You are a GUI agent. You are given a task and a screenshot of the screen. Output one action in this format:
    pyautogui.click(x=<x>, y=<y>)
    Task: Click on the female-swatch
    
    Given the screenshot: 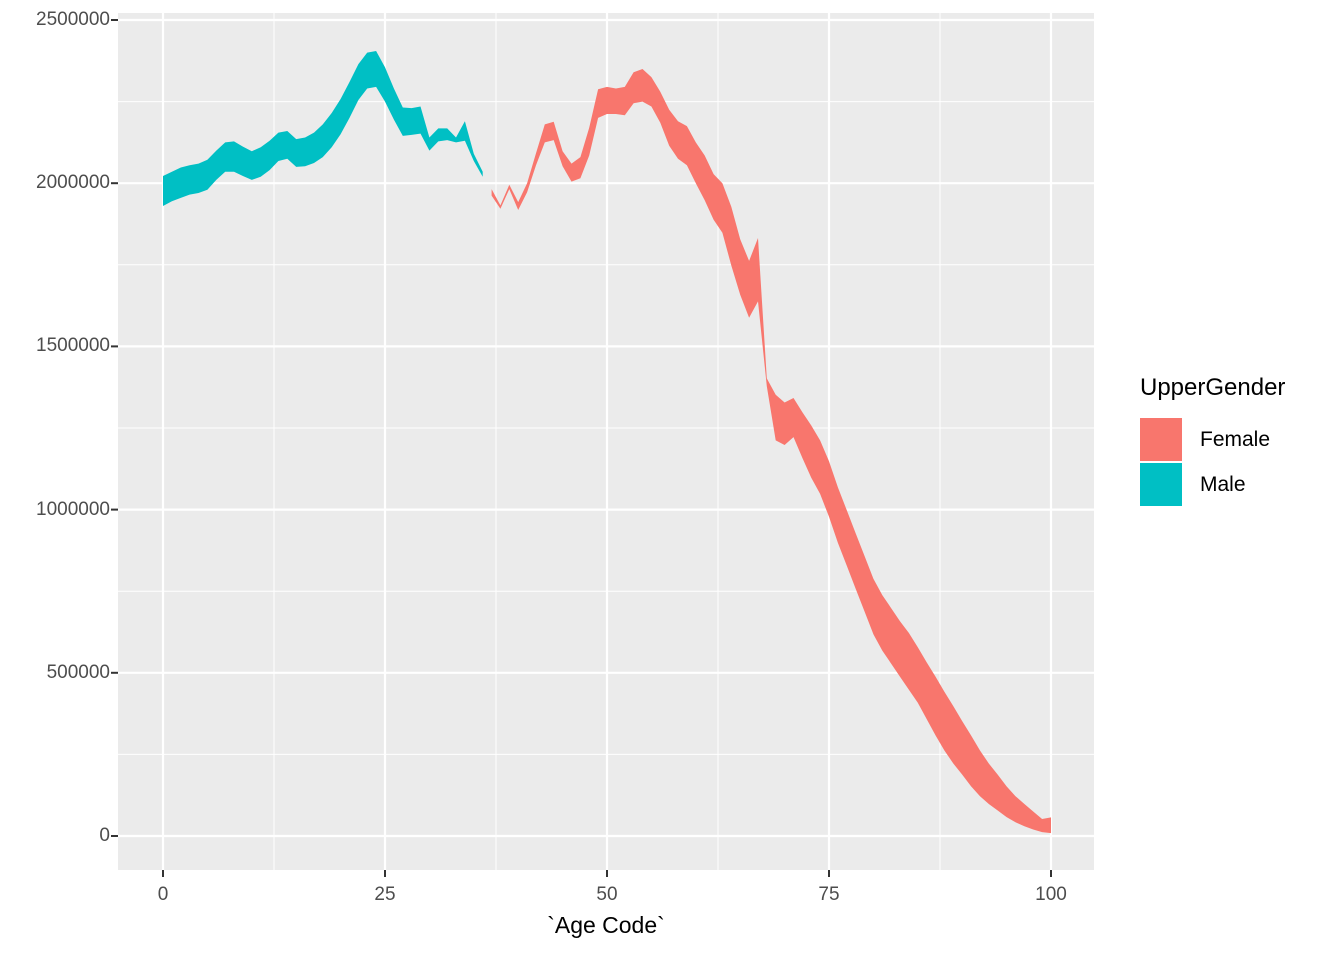 What is the action you would take?
    pyautogui.click(x=1161, y=439)
    